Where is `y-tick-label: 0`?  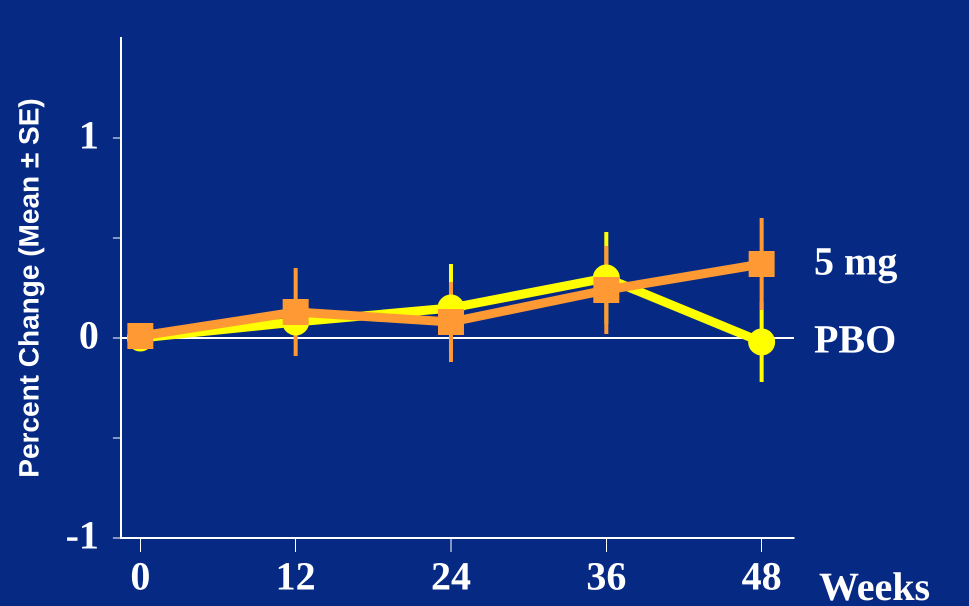 y-tick-label: 0 is located at coordinates (88, 335).